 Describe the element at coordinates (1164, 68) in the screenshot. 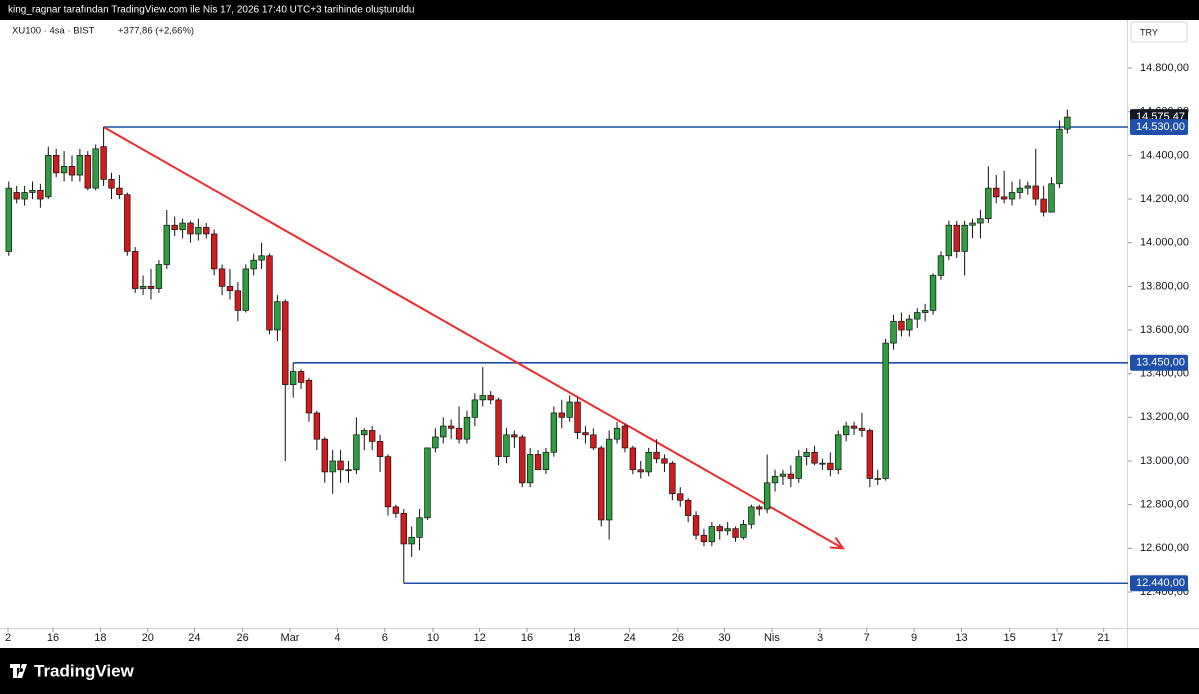

I see `y-tick-label: 14.800,00` at that location.